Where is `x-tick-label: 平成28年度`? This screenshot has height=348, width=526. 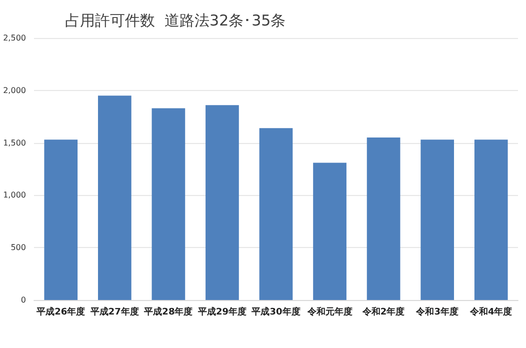 x-tick-label: 平成28年度 is located at coordinates (168, 312).